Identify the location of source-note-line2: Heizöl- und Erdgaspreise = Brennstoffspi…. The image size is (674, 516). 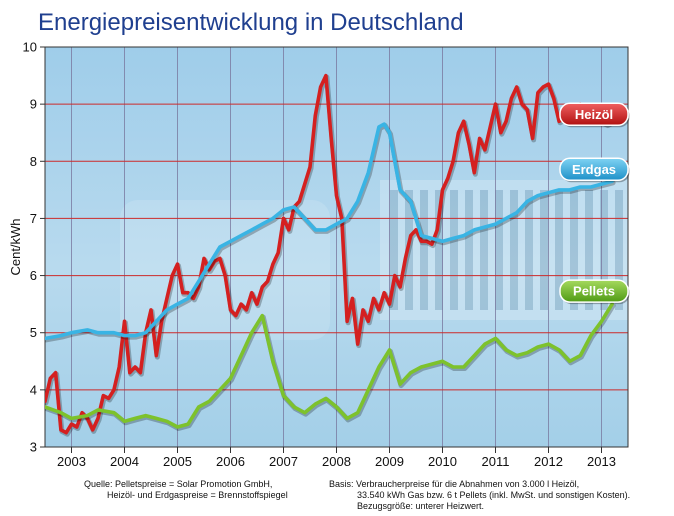
(197, 495).